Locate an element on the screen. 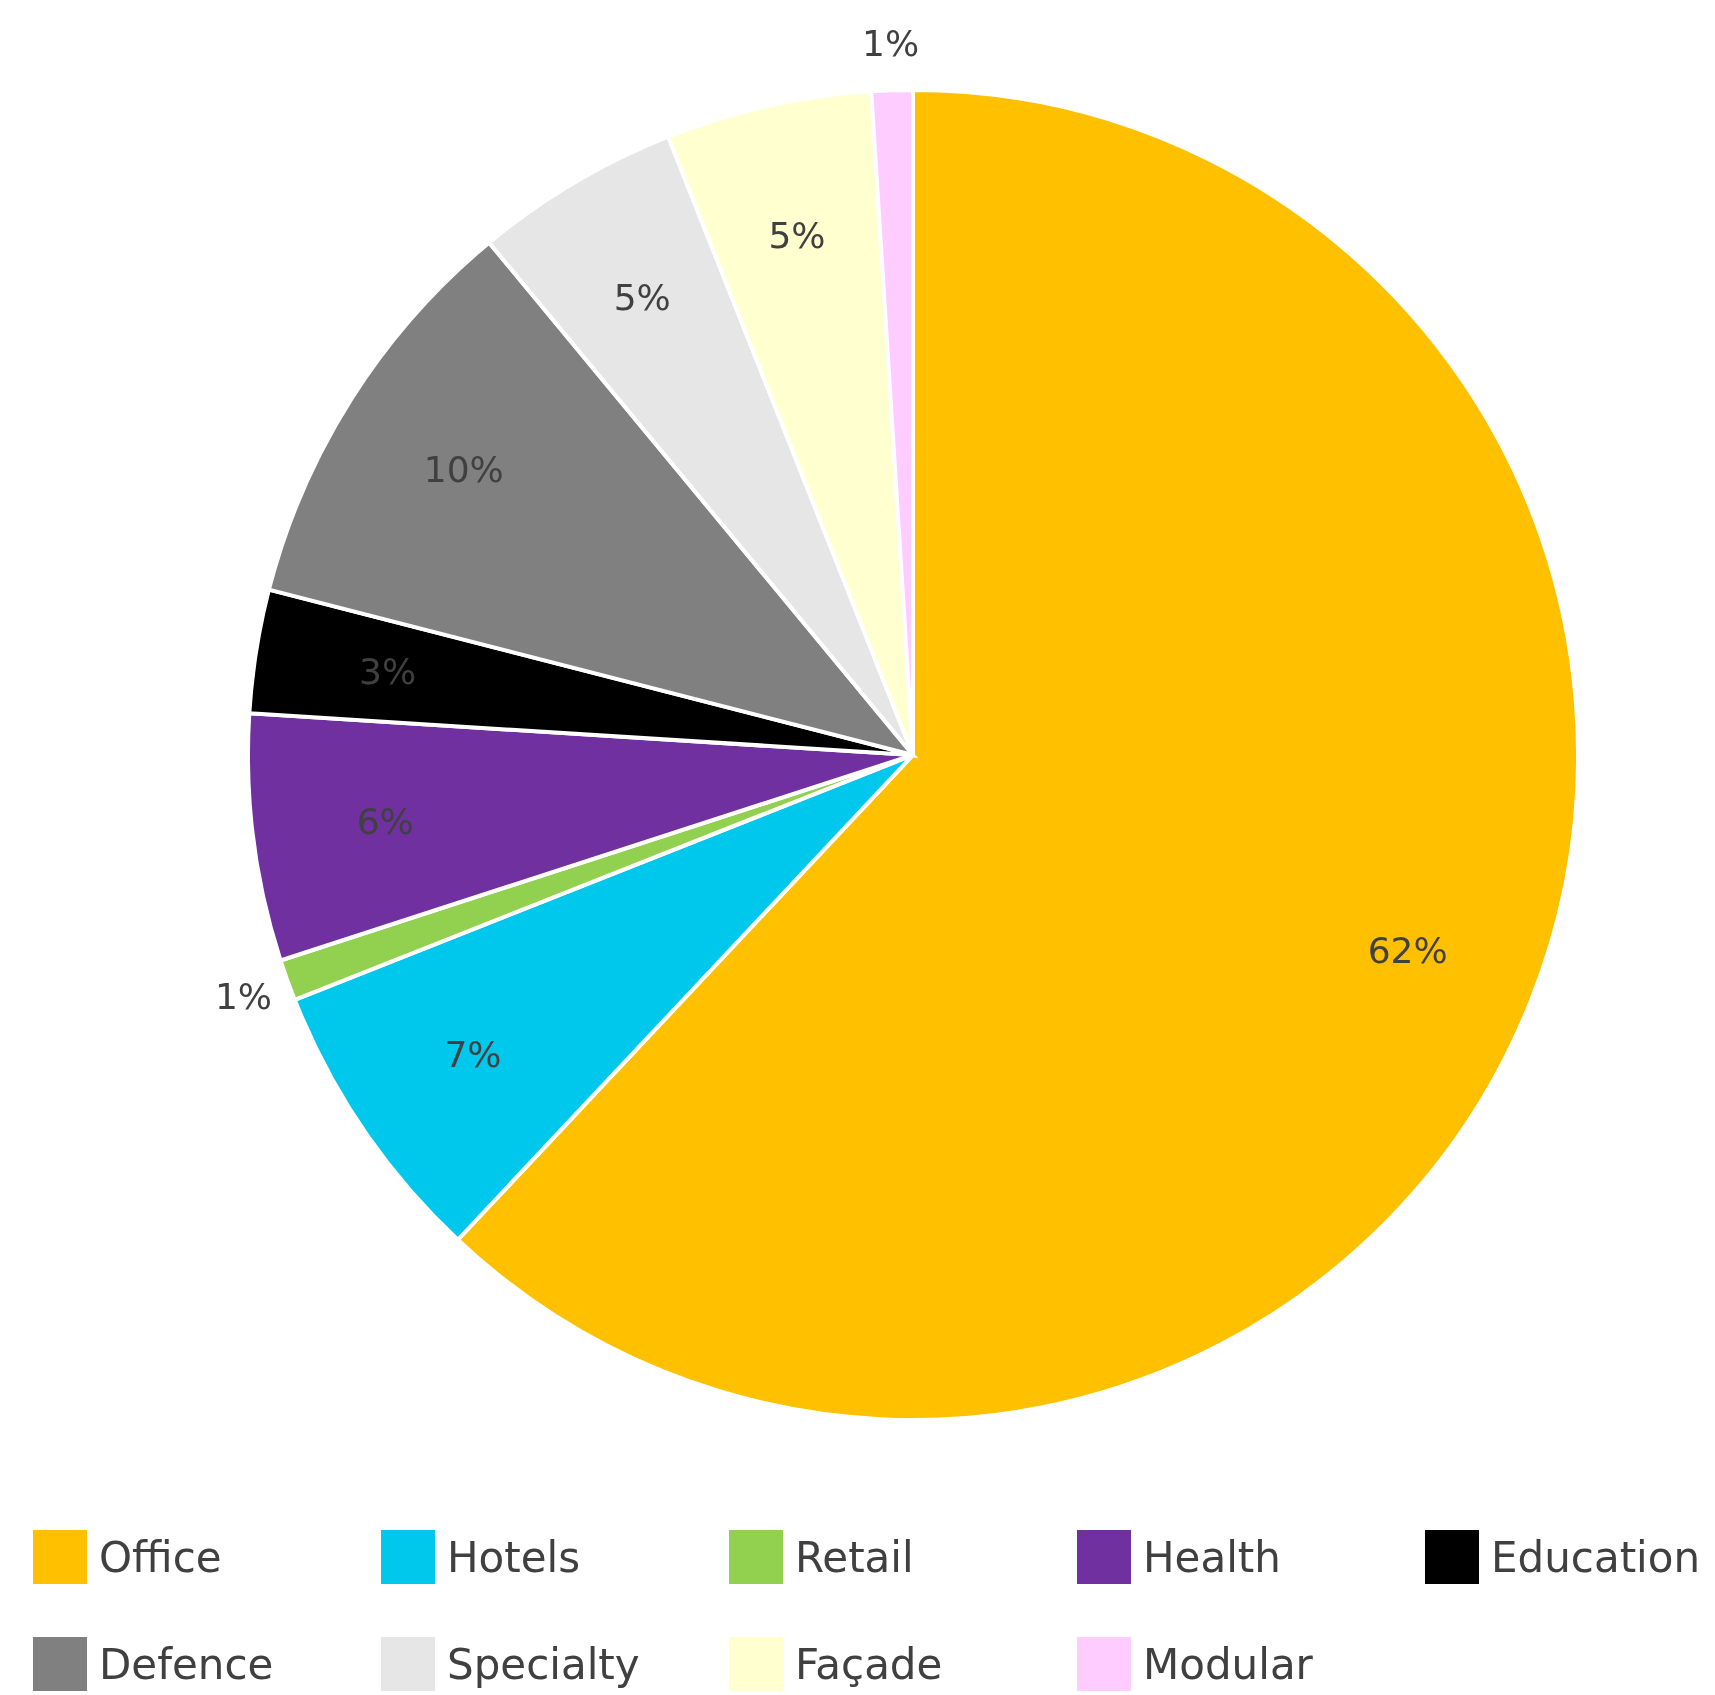 Image resolution: width=1715 pixels, height=1695 pixels. legend-label: Office is located at coordinates (160, 1557).